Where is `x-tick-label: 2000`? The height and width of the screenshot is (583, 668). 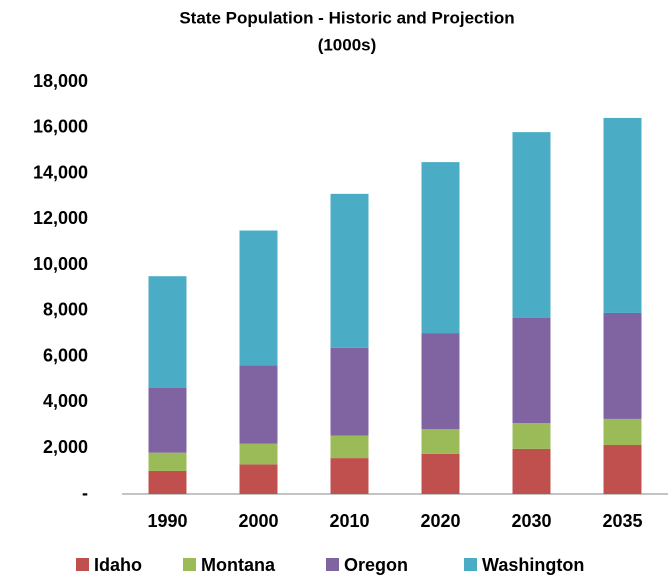
x-tick-label: 2000 is located at coordinates (258, 521).